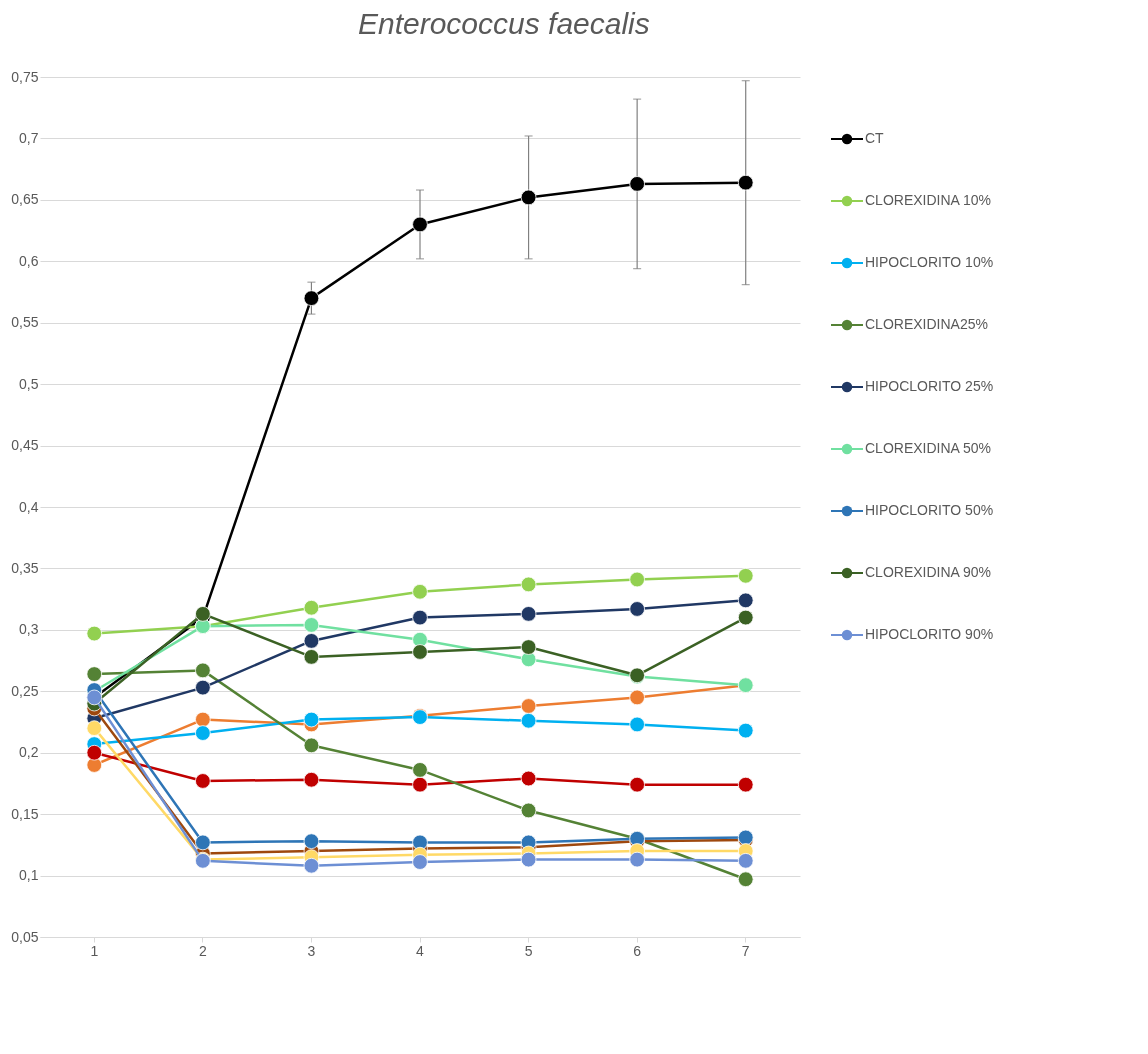 This screenshot has height=1054, width=1148. Describe the element at coordinates (929, 510) in the screenshot. I see `legend-label: HIPOCLORITO 50%` at that location.